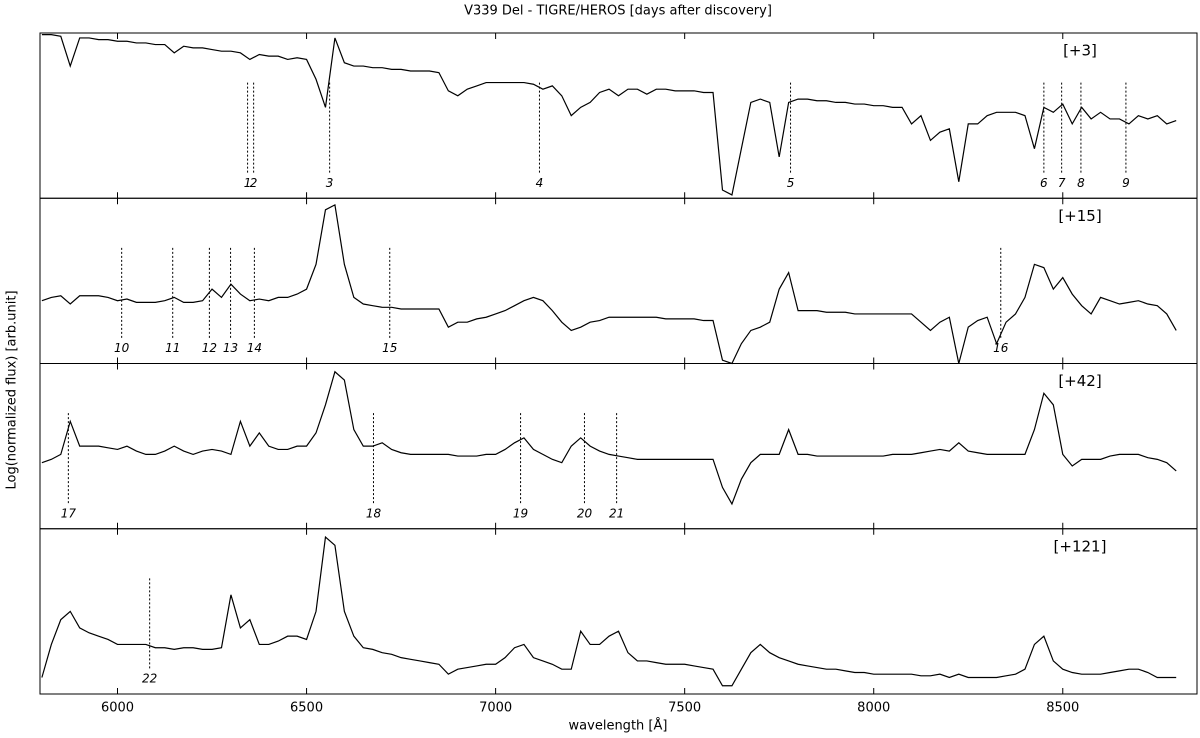  What do you see at coordinates (230, 348) in the screenshot?
I see `line-id: 13` at bounding box center [230, 348].